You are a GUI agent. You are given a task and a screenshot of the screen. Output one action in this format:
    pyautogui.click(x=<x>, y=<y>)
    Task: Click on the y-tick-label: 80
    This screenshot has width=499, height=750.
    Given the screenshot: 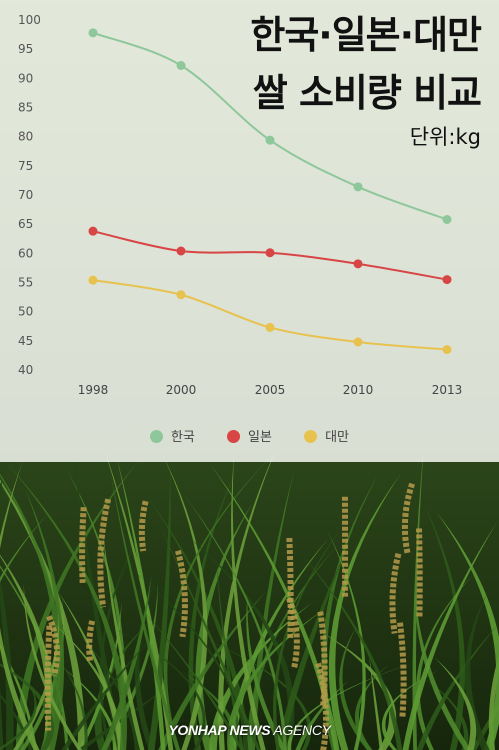 What is the action you would take?
    pyautogui.click(x=25, y=137)
    